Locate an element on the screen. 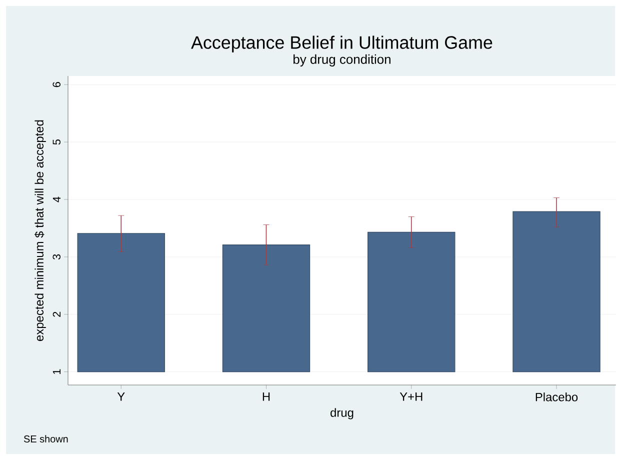 This screenshot has width=621, height=460. text: SE shown is located at coordinates (46, 438).